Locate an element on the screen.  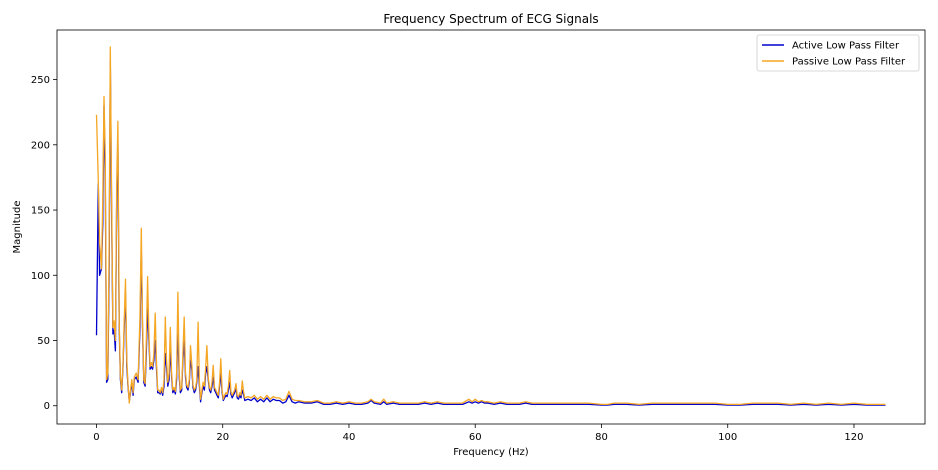
y-tick-label: 50 is located at coordinates (43, 341).